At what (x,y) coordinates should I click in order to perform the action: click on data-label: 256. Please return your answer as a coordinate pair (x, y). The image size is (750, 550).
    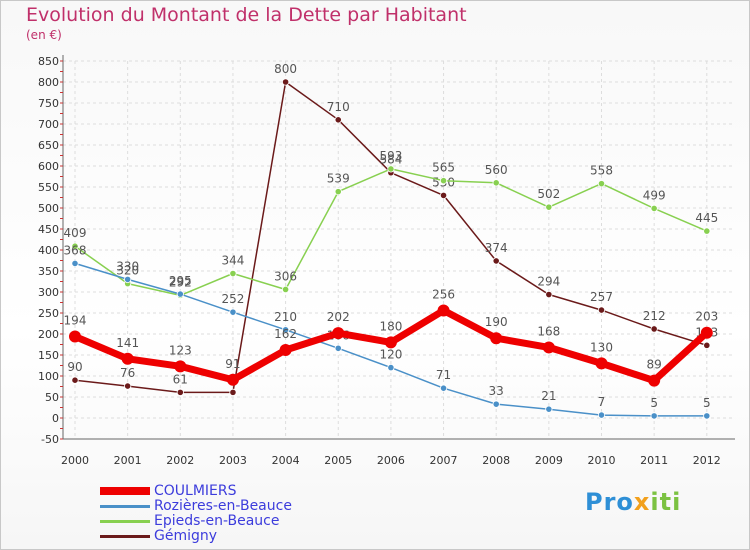
    Looking at the image, I should click on (443, 294).